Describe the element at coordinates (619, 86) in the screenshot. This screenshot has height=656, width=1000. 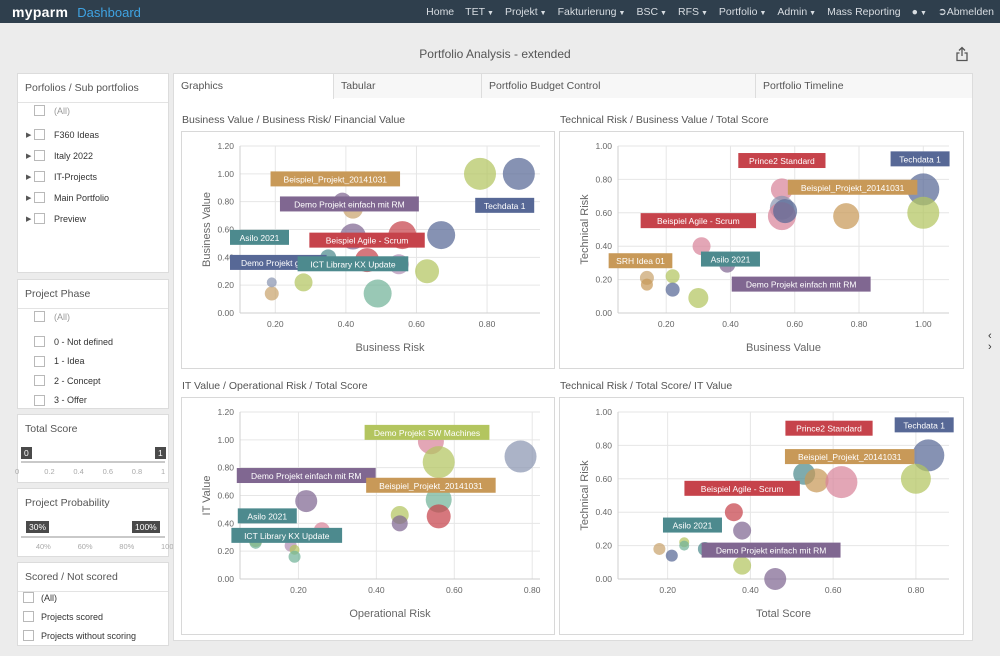
I see `tab-portfolio-budget-control: Portfolio Budget Control` at that location.